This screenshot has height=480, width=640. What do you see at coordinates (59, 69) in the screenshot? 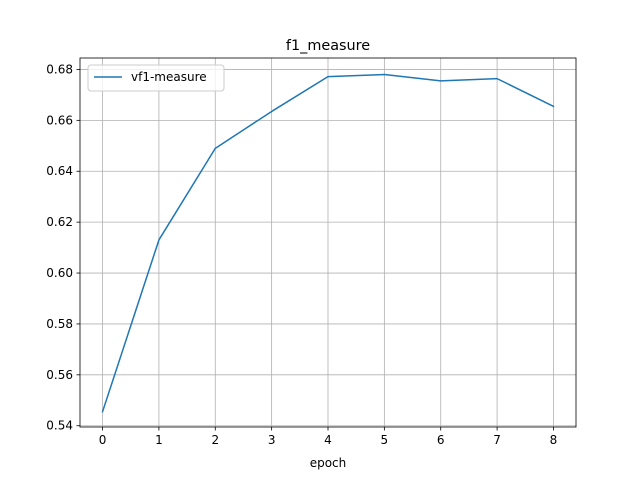
I see `y-tick-label: 0.68` at bounding box center [59, 69].